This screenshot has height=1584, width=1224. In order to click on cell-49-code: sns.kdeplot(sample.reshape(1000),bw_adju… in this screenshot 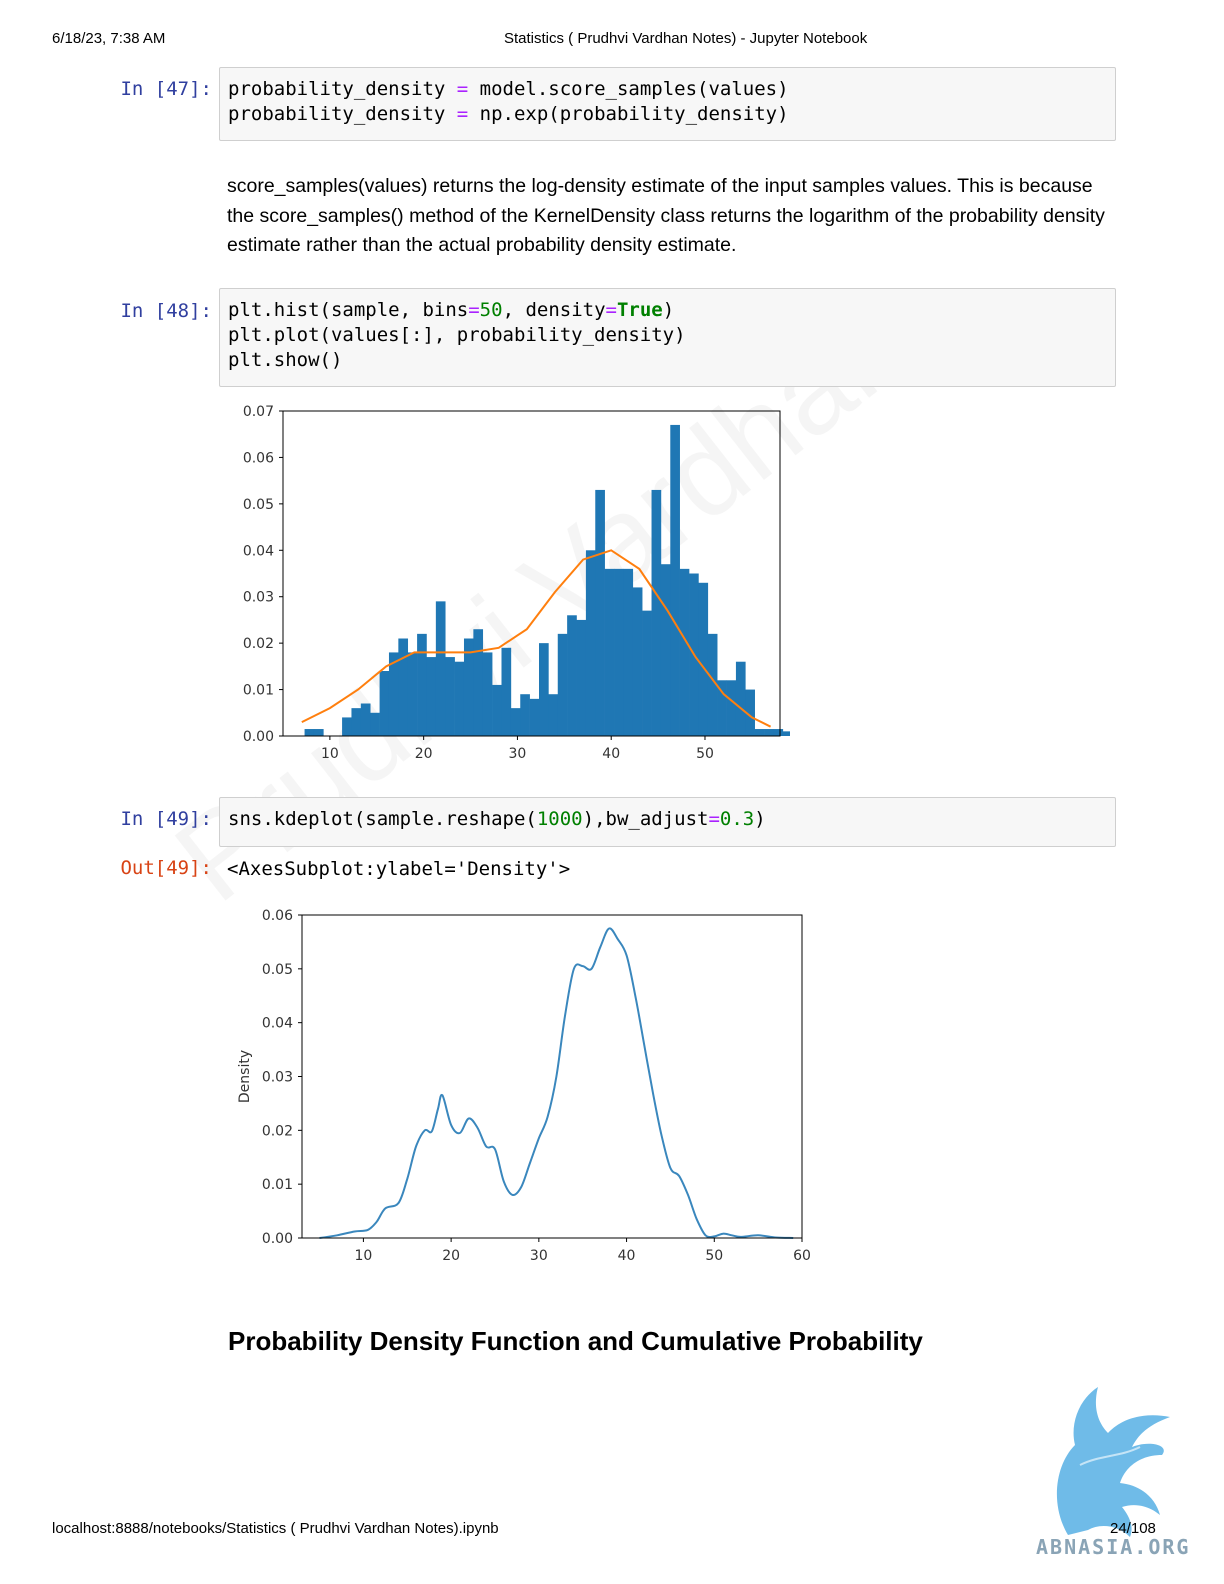, I will do `click(667, 822)`.